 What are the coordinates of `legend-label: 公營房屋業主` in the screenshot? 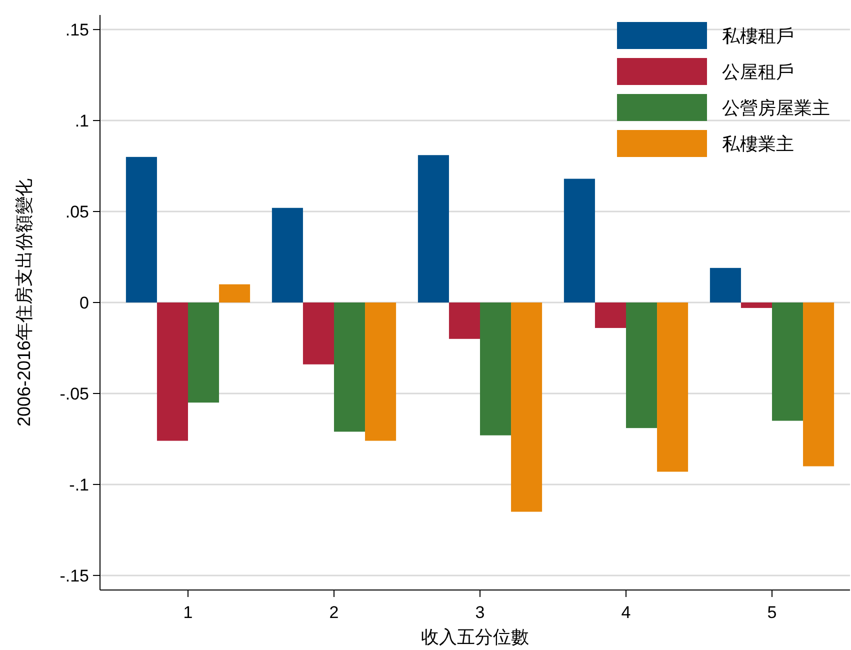 It's located at (776, 108).